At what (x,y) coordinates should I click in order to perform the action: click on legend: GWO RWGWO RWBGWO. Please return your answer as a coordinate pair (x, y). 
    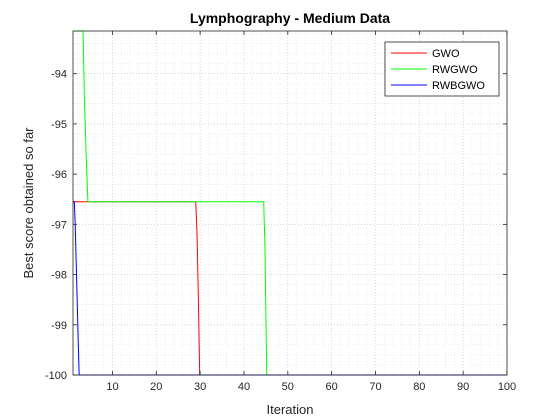
    Looking at the image, I should click on (442, 69).